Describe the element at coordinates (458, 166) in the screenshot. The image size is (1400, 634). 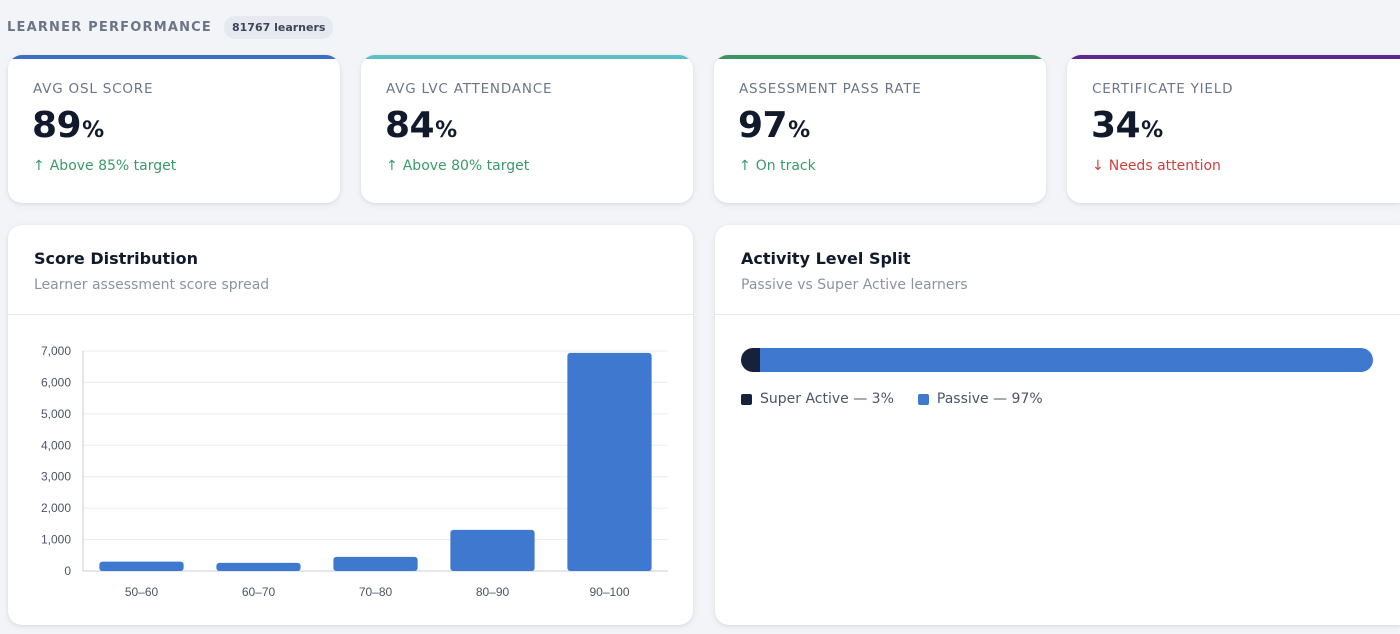
I see `kpi-trend: ↑ Above 80% target` at that location.